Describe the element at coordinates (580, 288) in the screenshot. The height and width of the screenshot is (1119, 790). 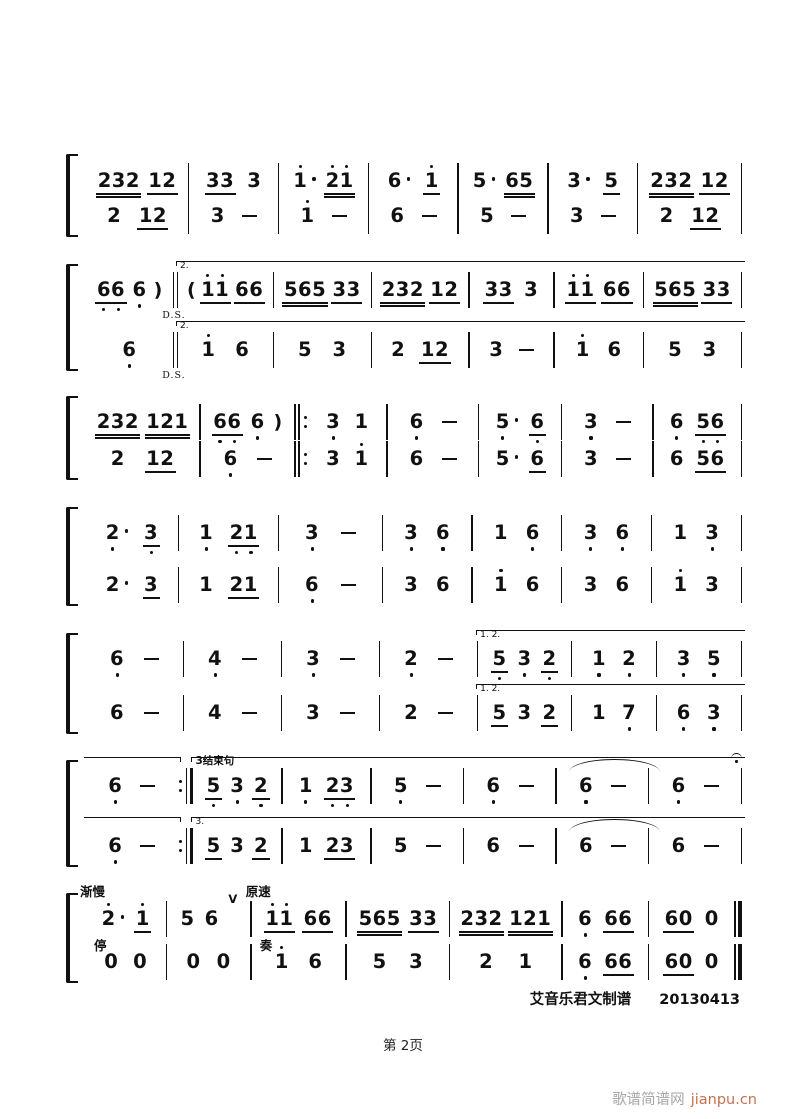
I see `note: 11` at that location.